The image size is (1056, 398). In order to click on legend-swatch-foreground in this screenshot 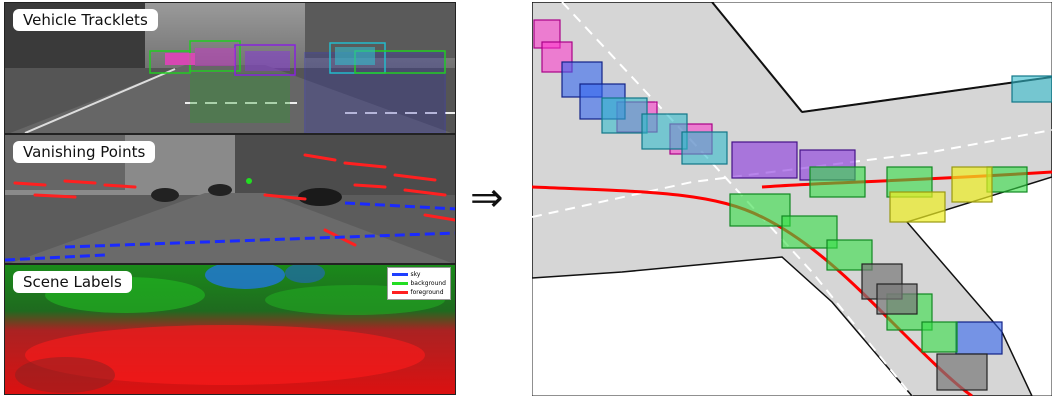, I will do `click(399, 292)`.